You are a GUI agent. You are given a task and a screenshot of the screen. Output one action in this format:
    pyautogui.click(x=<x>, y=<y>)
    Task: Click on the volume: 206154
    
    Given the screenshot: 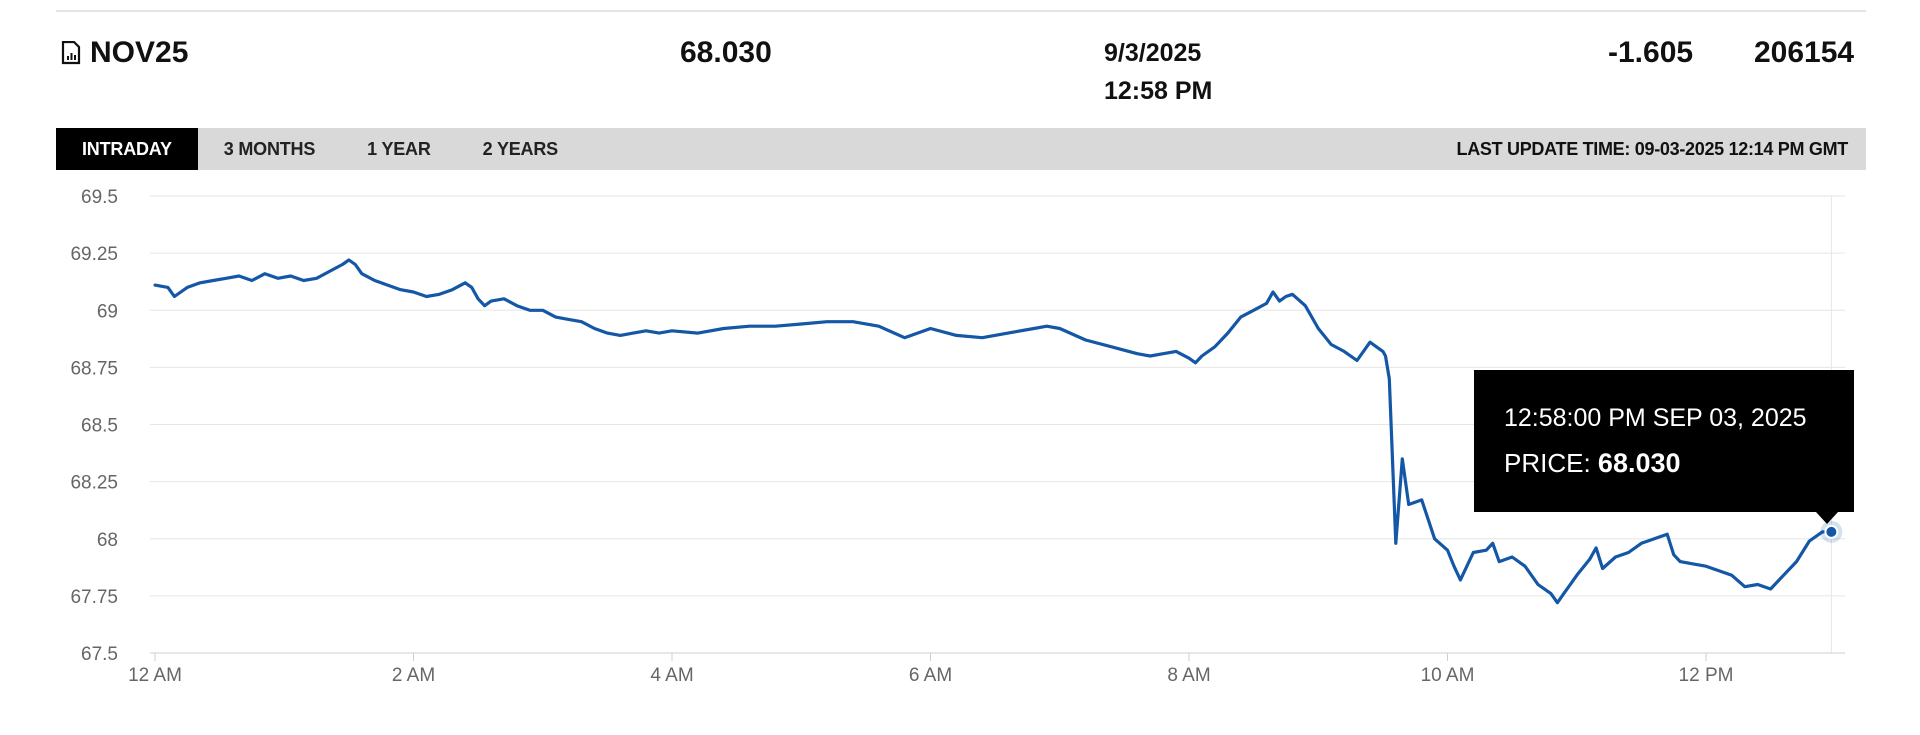 What is the action you would take?
    pyautogui.click(x=1804, y=52)
    